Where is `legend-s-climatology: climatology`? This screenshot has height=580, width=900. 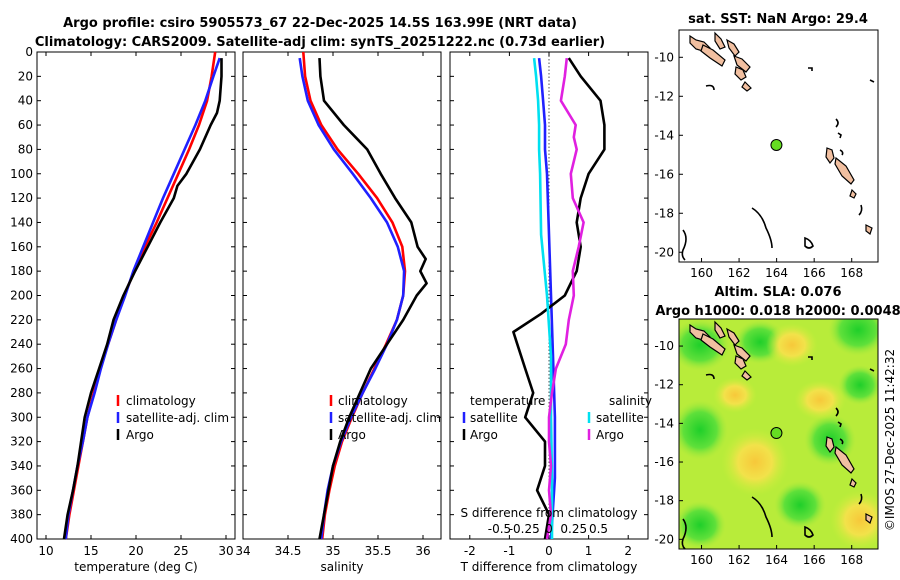 legend-s-climatology: climatology is located at coordinates (373, 401).